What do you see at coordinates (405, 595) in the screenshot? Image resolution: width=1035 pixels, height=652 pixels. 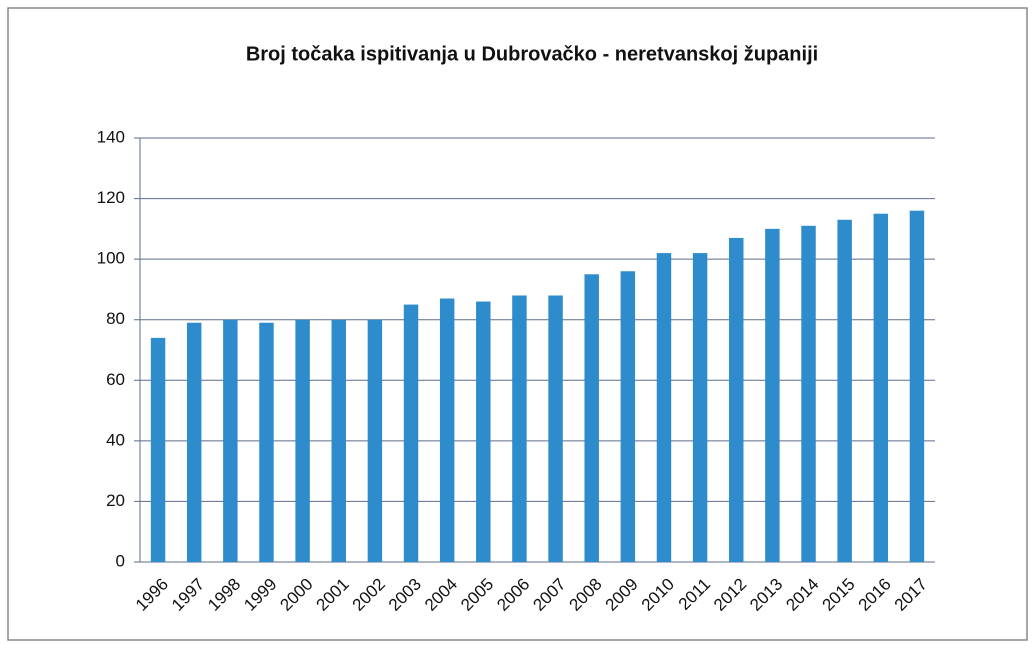 I see `x-tick-label: 2003` at bounding box center [405, 595].